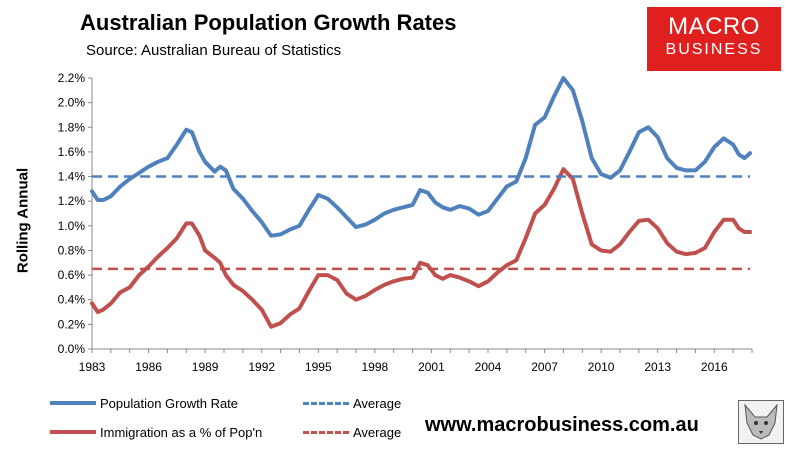 The height and width of the screenshot is (449, 790). What do you see at coordinates (268, 22) in the screenshot?
I see `chart-title: Australian Population Growth Rates` at bounding box center [268, 22].